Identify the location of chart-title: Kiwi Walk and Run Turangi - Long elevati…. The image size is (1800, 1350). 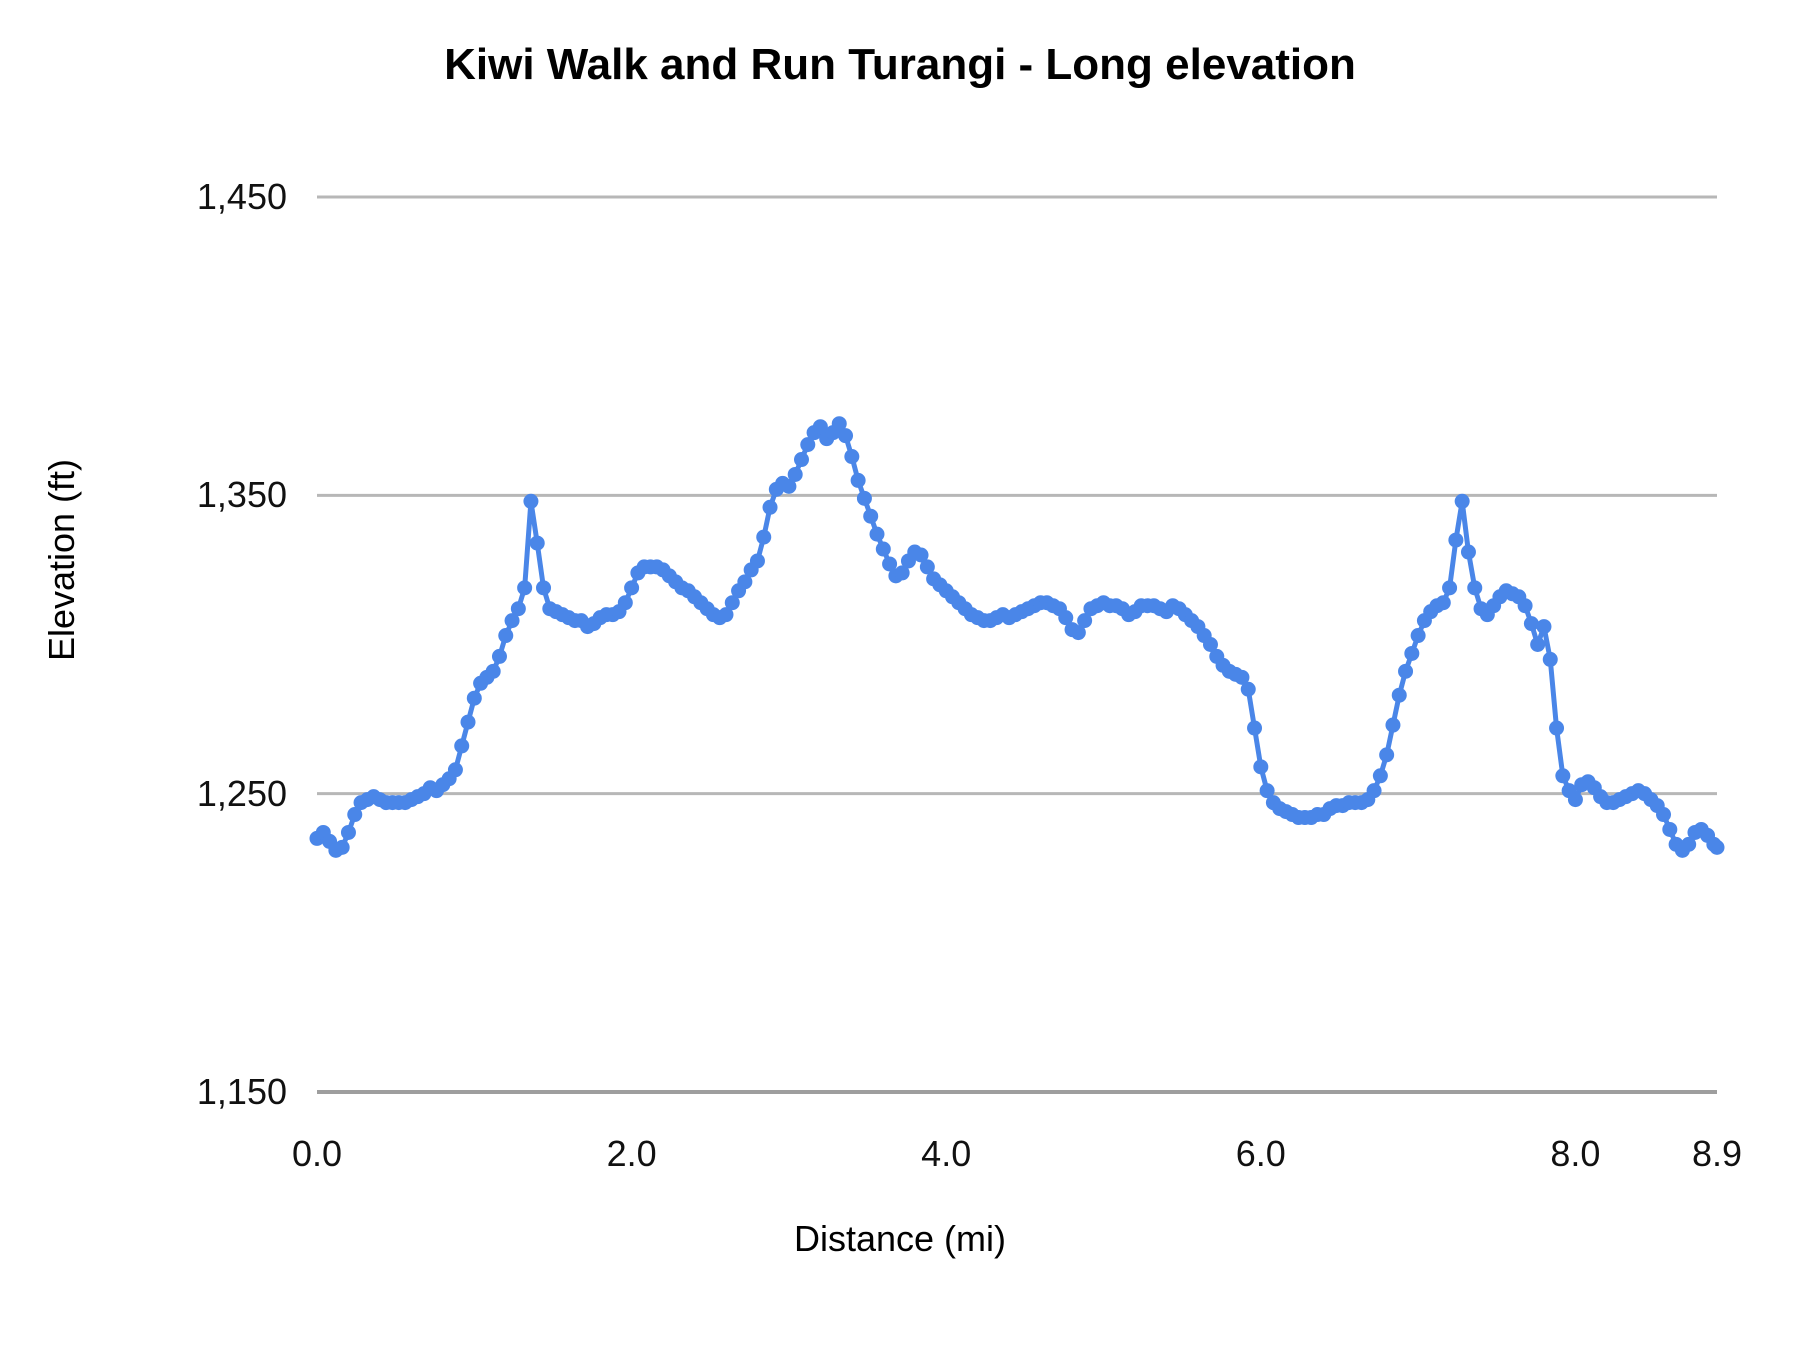
(900, 64).